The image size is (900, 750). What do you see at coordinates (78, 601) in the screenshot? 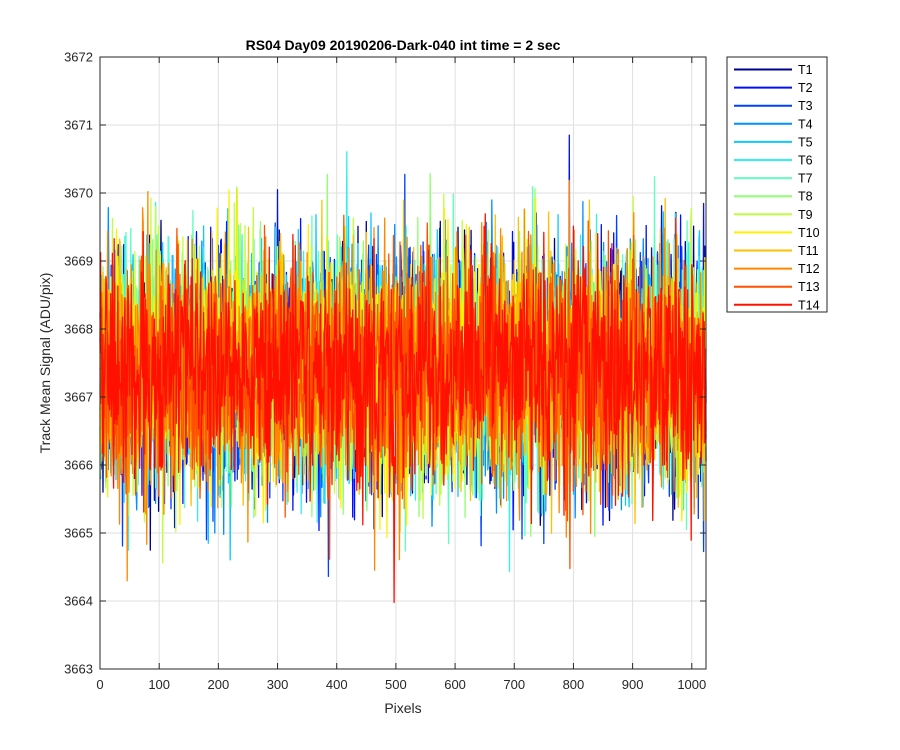
I see `y-tick-label: 3664` at bounding box center [78, 601].